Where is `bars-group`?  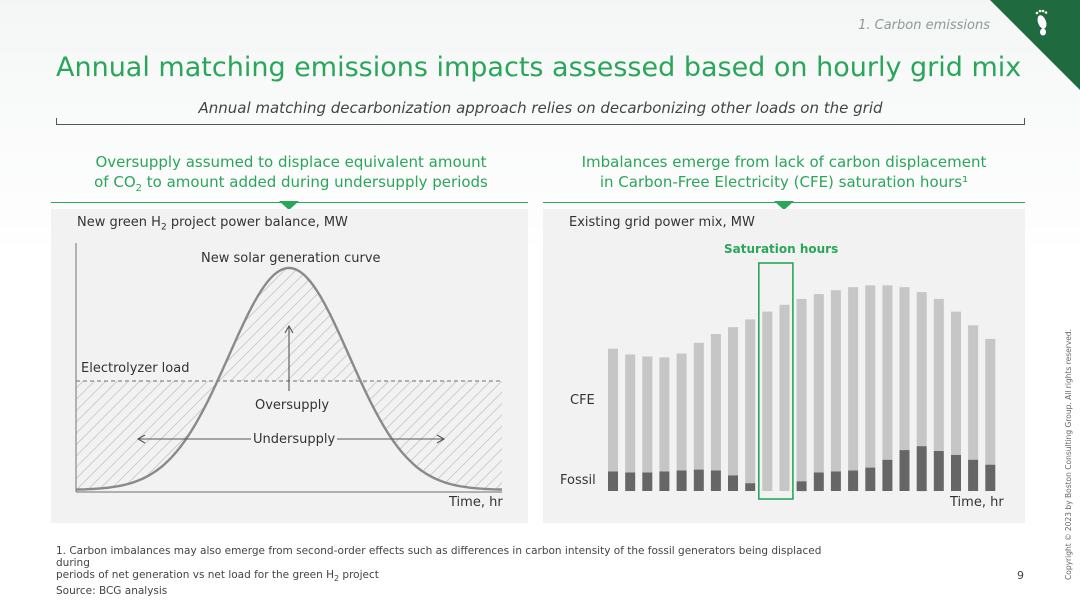 bars-group is located at coordinates (802, 388).